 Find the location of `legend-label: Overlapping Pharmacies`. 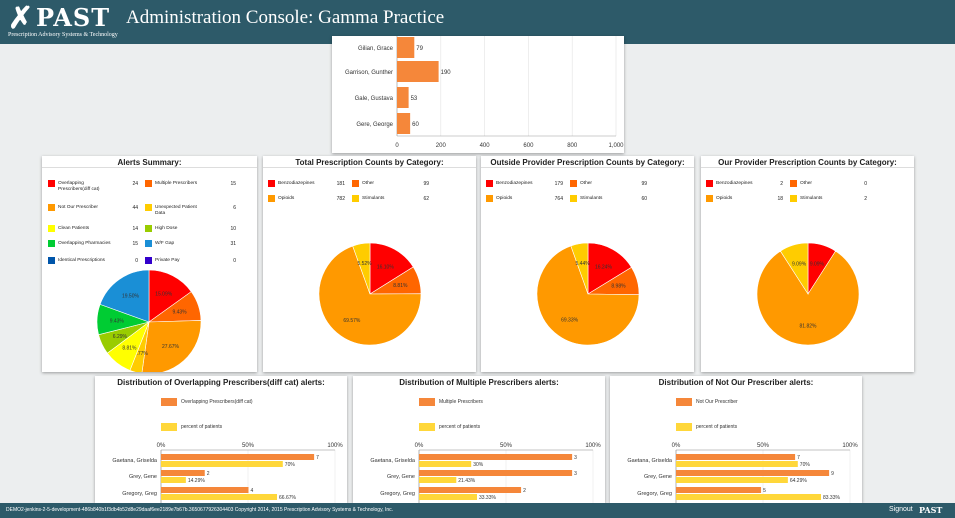

legend-label: Overlapping Pharmacies is located at coordinates (84, 243).